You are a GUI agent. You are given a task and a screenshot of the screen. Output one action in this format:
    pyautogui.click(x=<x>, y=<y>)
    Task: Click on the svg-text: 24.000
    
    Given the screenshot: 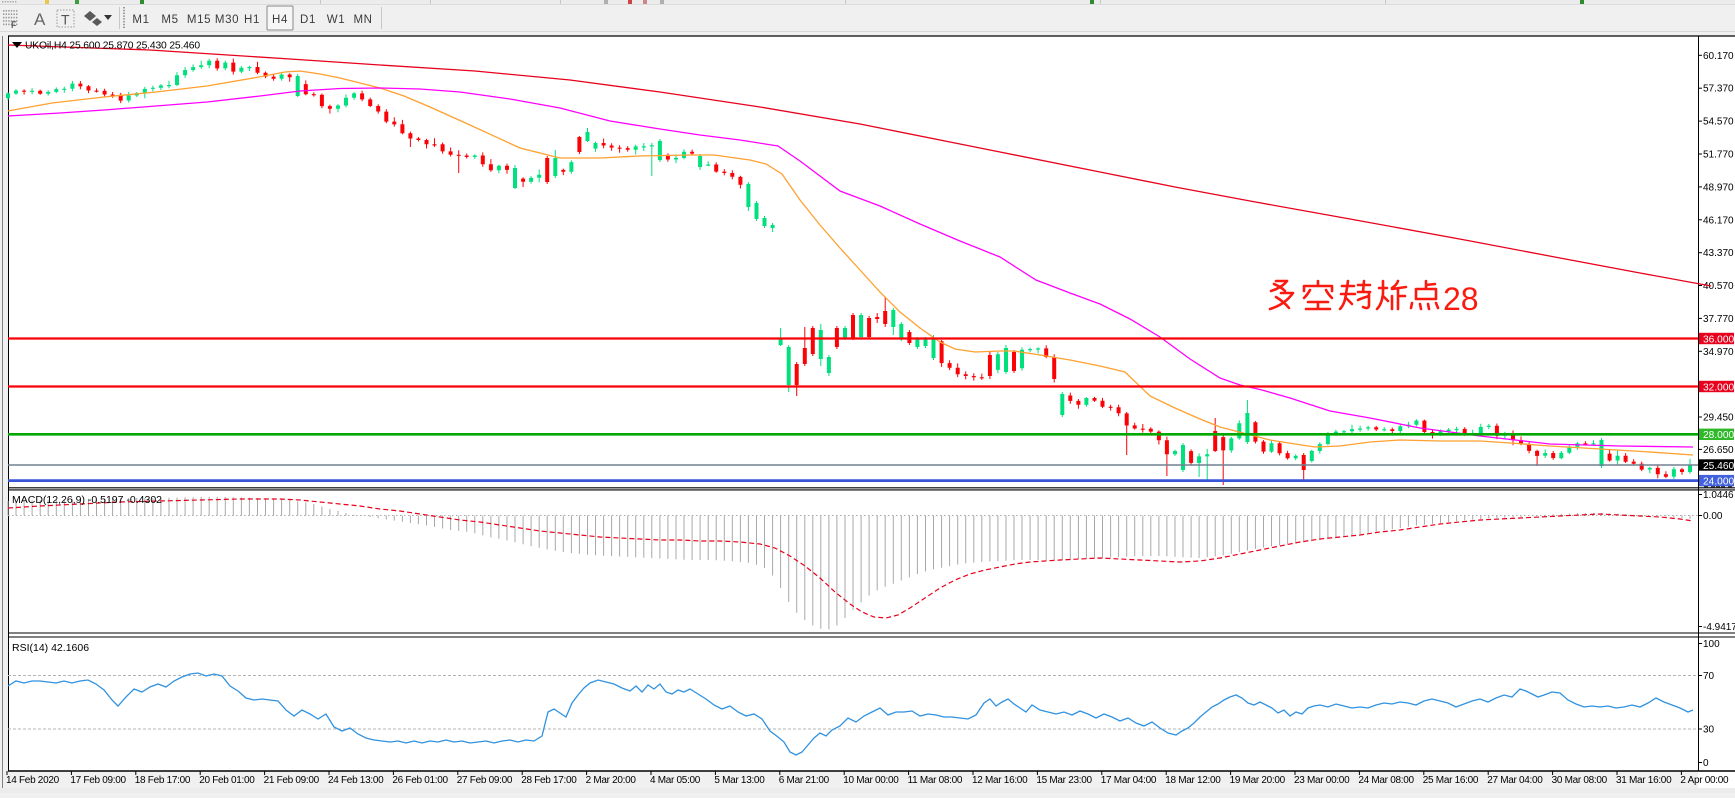 What is the action you would take?
    pyautogui.click(x=1718, y=481)
    